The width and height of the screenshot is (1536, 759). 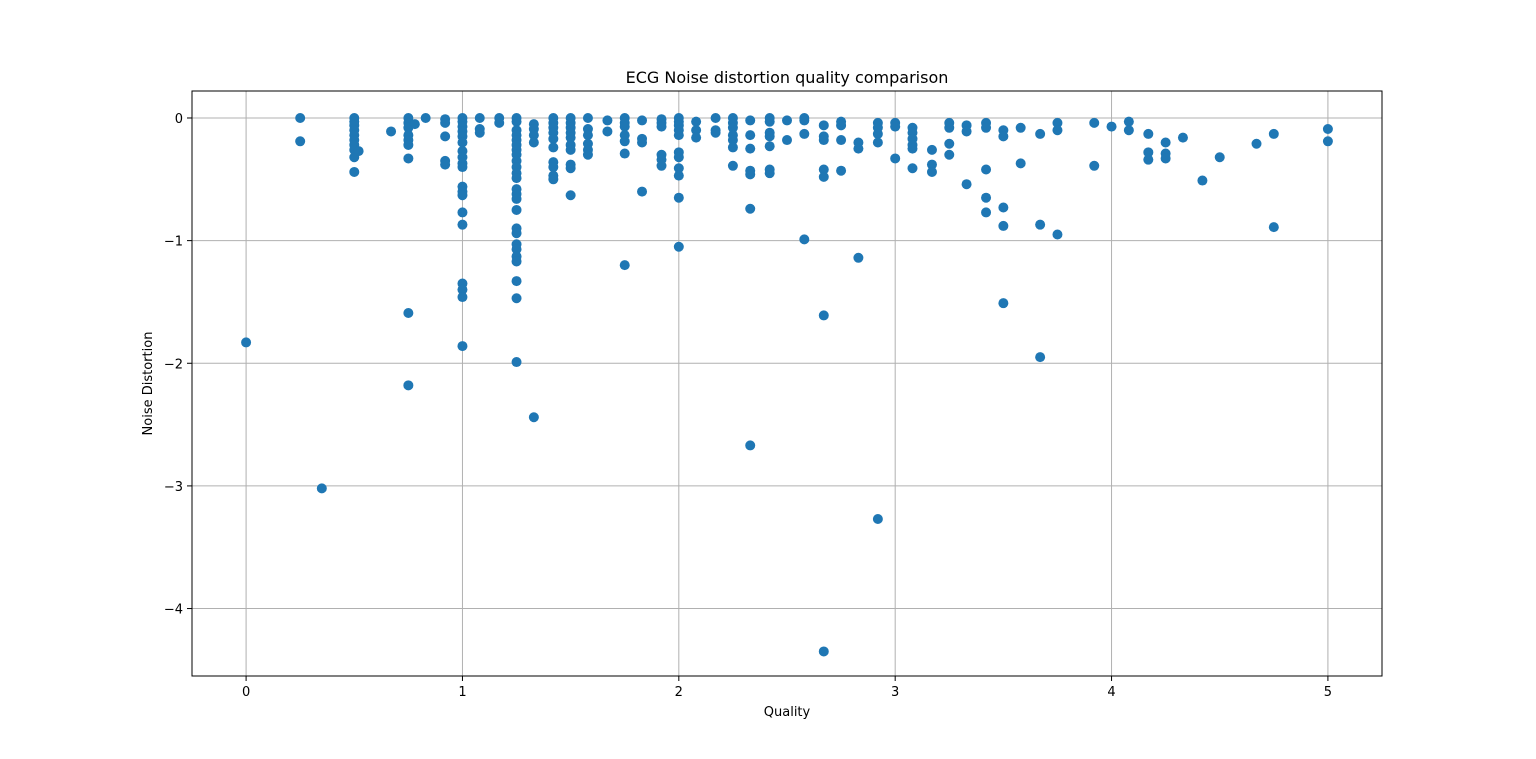 I want to click on y-axis-ticks: 0 −1 −2 −3 −4, so click(x=178, y=365).